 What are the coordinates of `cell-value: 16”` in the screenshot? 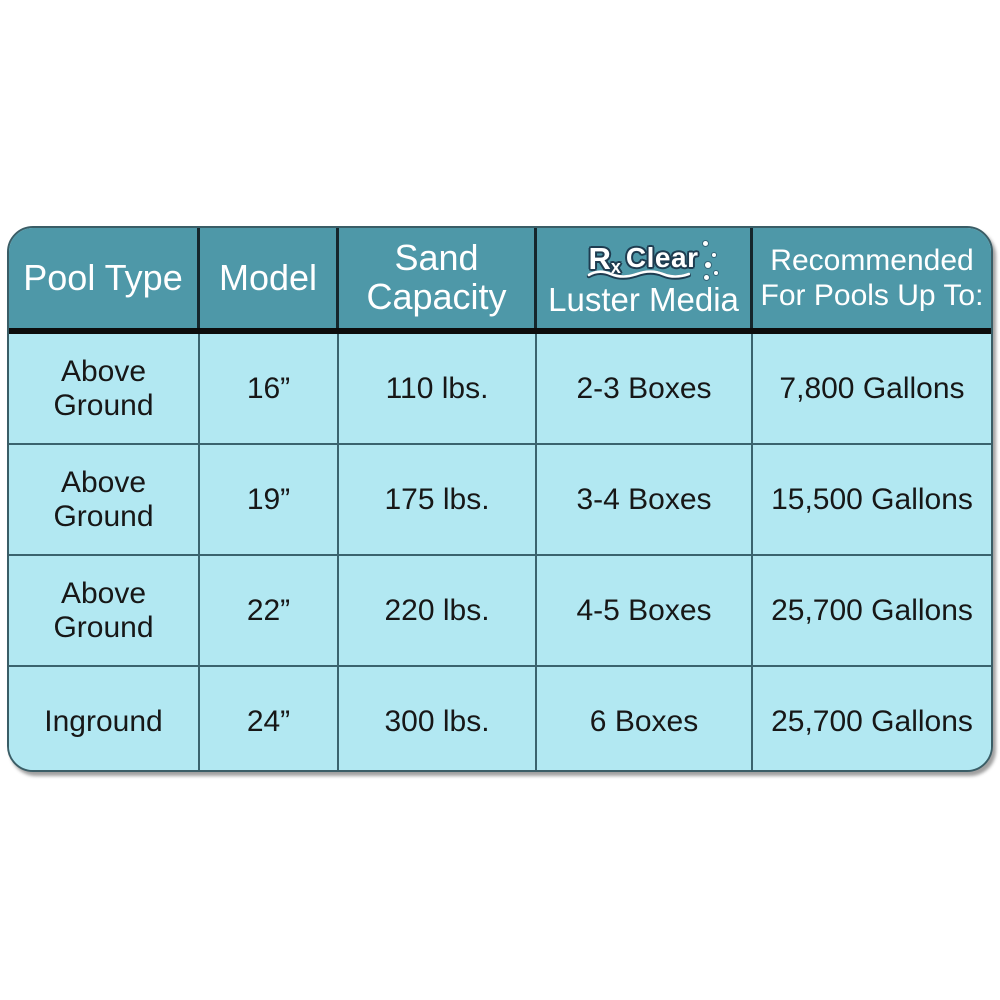 It's located at (268, 388).